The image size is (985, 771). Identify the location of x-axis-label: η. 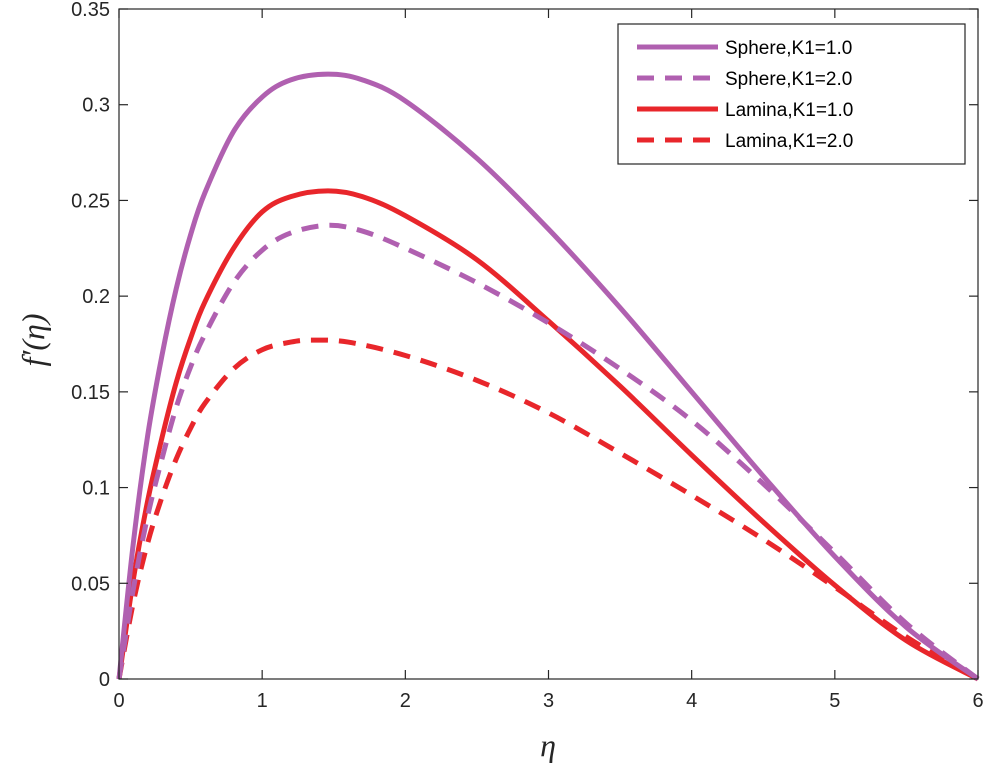
(548, 745).